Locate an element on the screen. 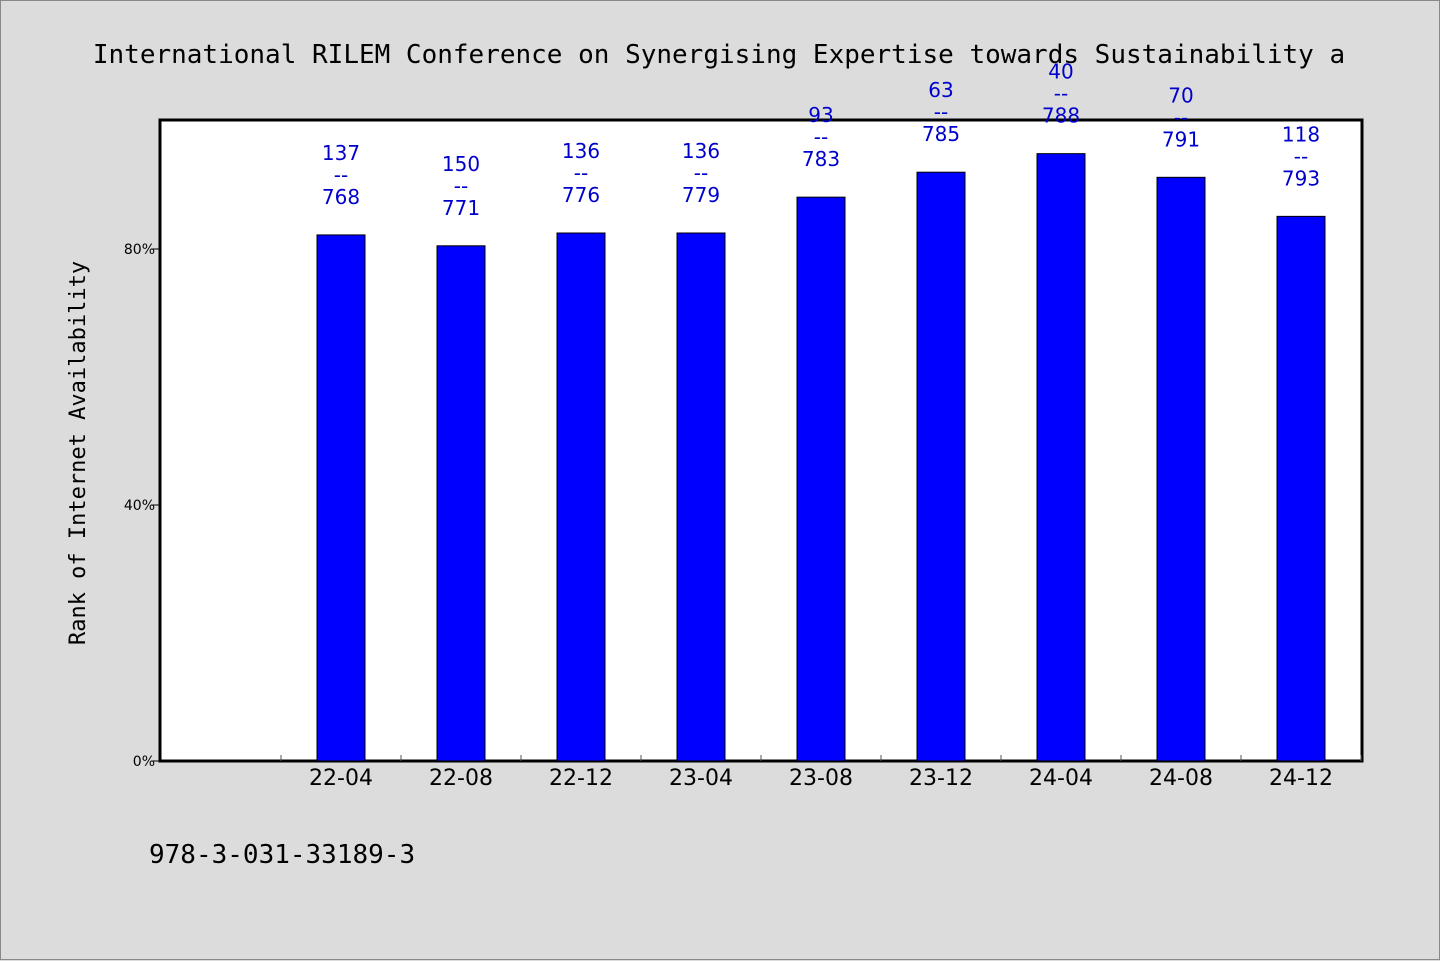 Image resolution: width=1440 pixels, height=961 pixels. bar-data-label: 70--791 is located at coordinates (1181, 117).